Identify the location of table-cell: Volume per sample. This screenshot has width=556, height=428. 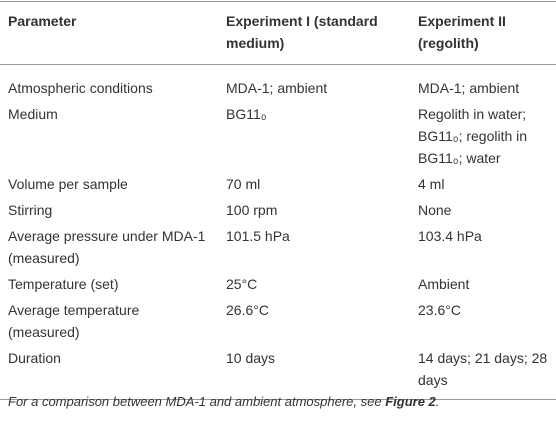
(68, 184).